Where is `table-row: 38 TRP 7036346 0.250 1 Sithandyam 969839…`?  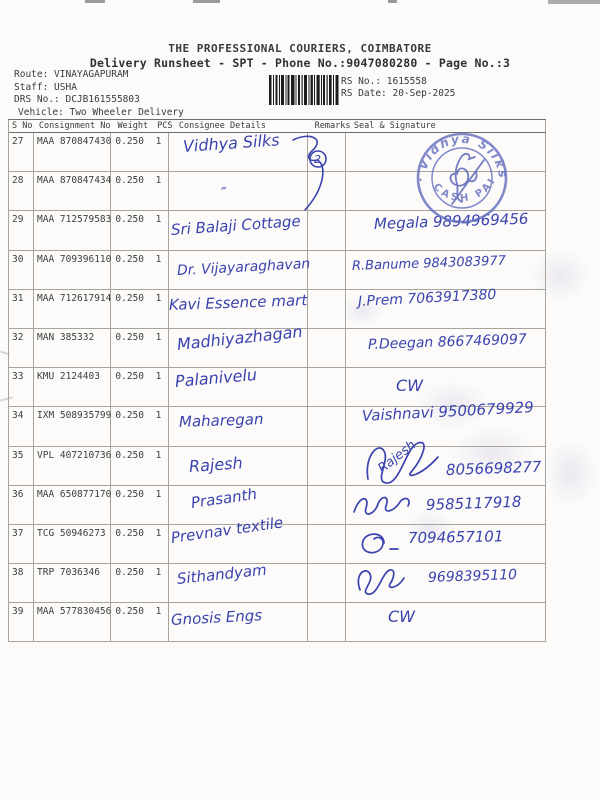 table-row: 38 TRP 7036346 0.250 1 Sithandyam 969839… is located at coordinates (277, 582).